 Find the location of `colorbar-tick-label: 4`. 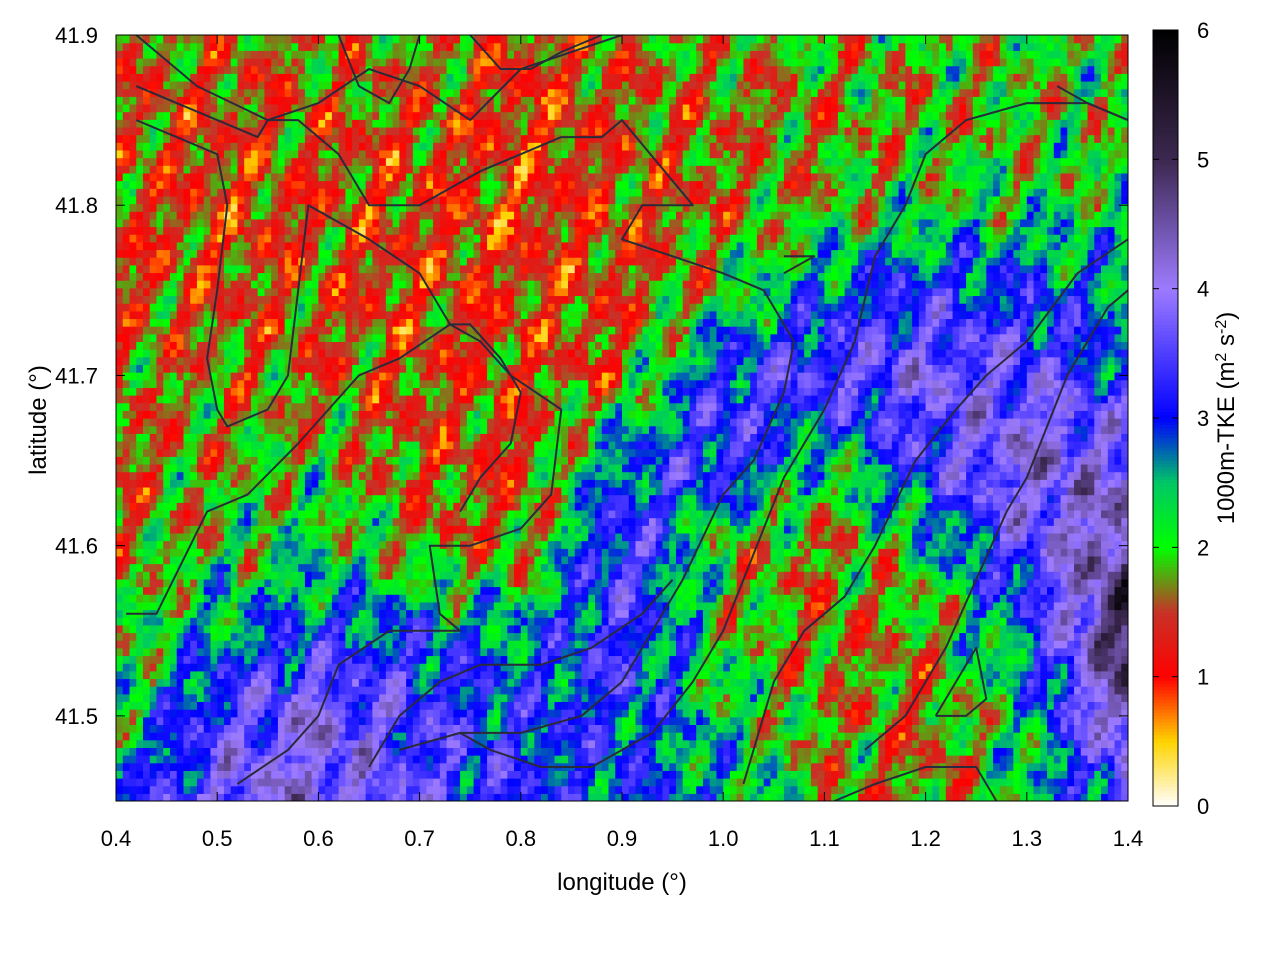

colorbar-tick-label: 4 is located at coordinates (1203, 289).